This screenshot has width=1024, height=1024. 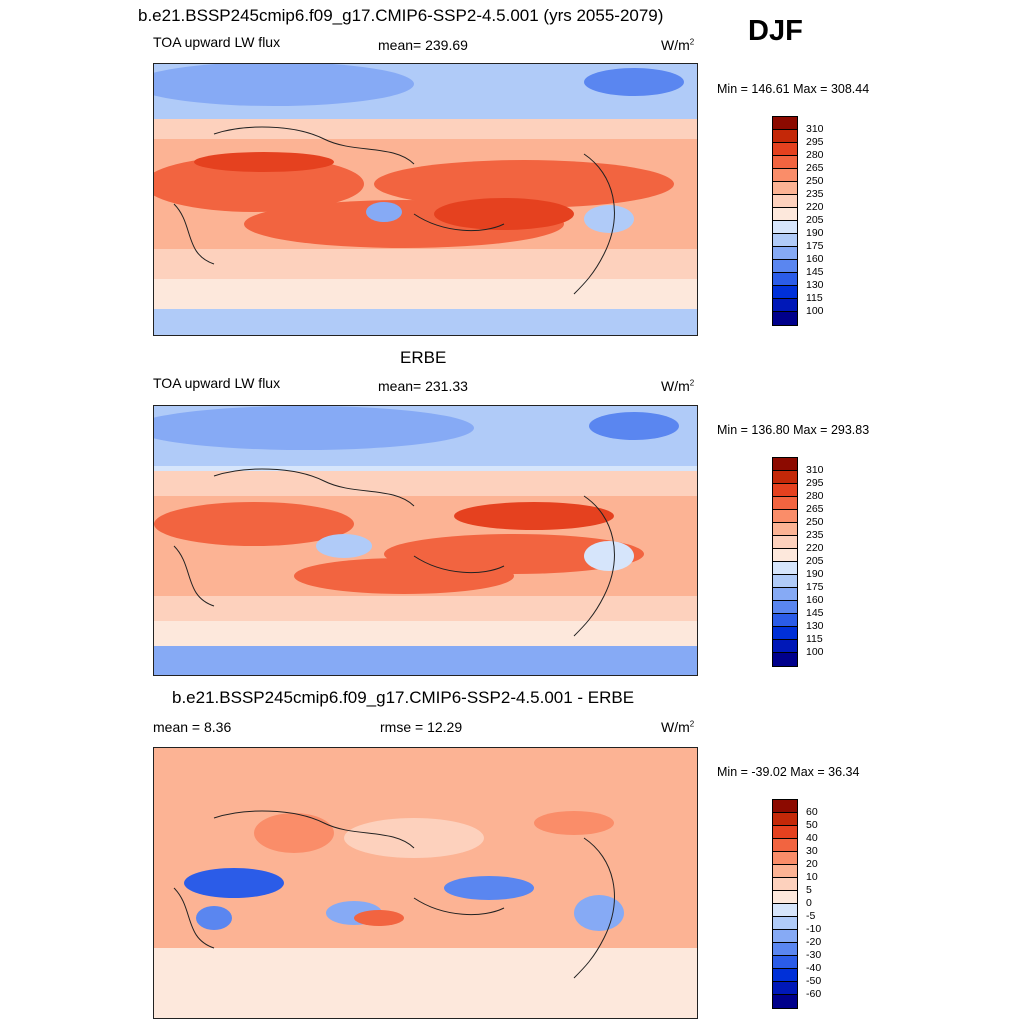 What do you see at coordinates (423, 386) in the screenshot?
I see `panel2-mean-label: mean= 231.33` at bounding box center [423, 386].